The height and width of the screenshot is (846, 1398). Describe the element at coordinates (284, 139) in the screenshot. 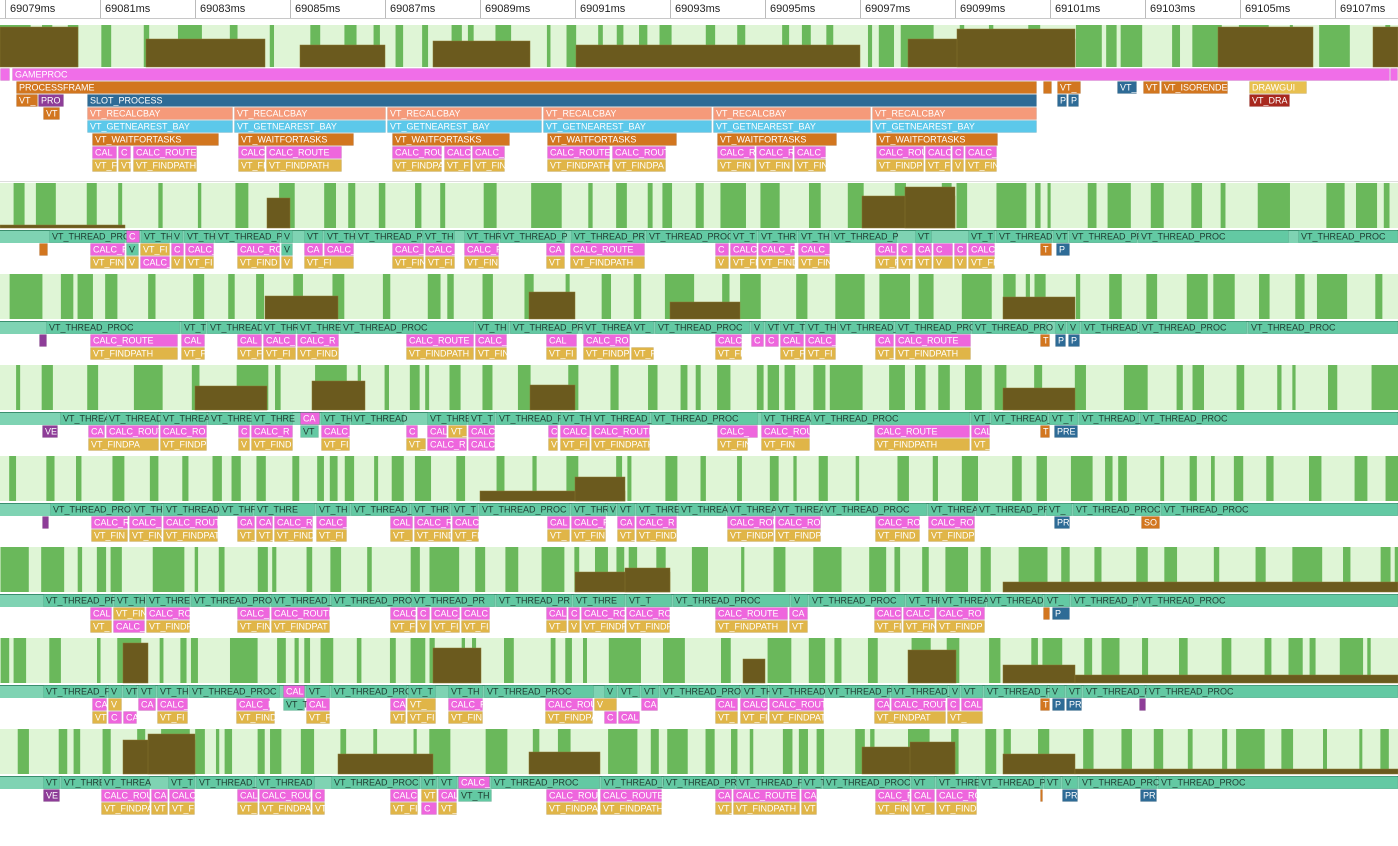

I see `event-label: VT_WAITFORTASKS` at that location.